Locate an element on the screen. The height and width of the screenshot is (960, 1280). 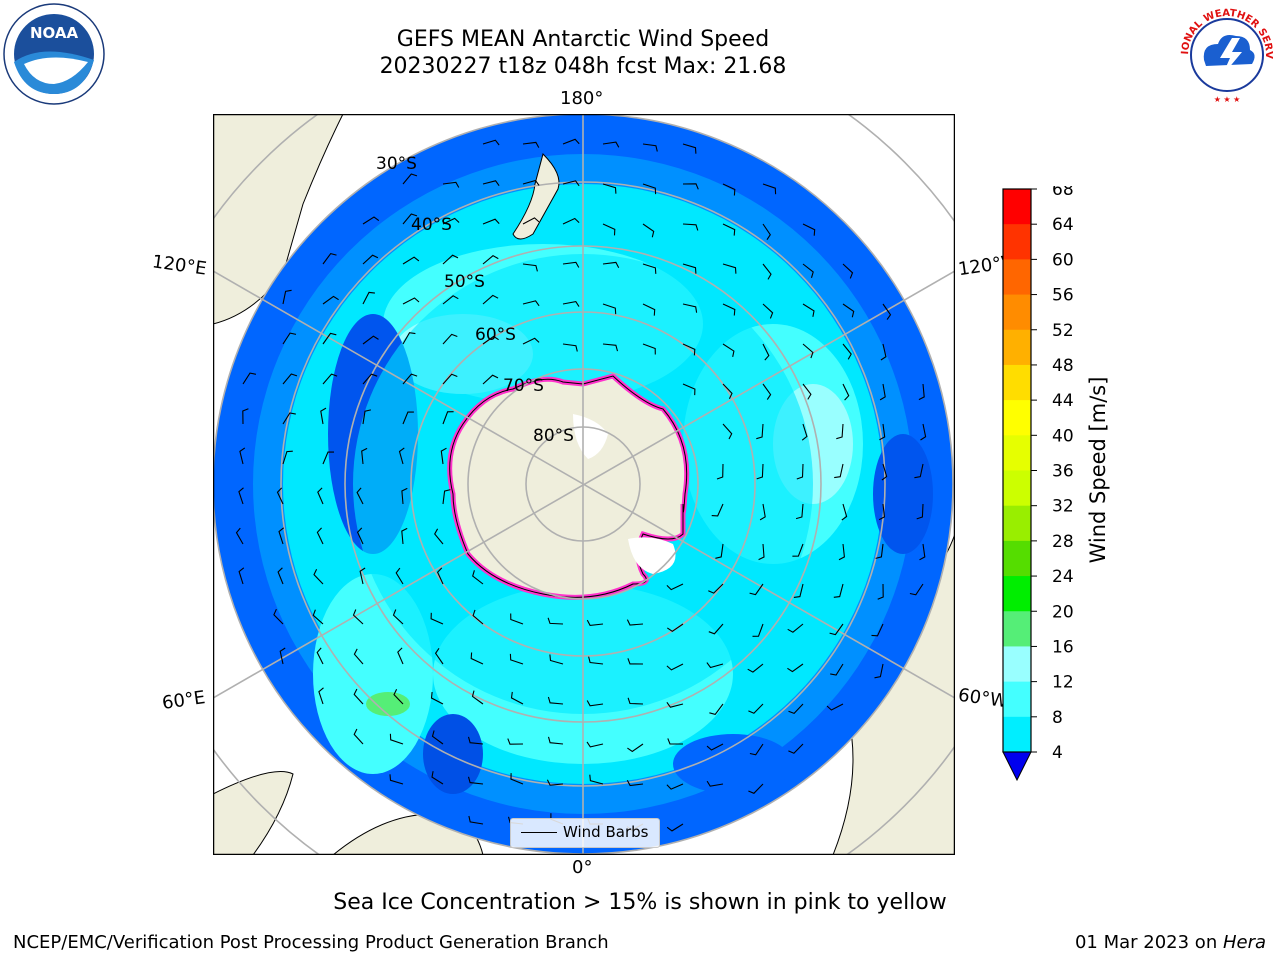
colorbar-tick-label: 52 is located at coordinates (1063, 331).